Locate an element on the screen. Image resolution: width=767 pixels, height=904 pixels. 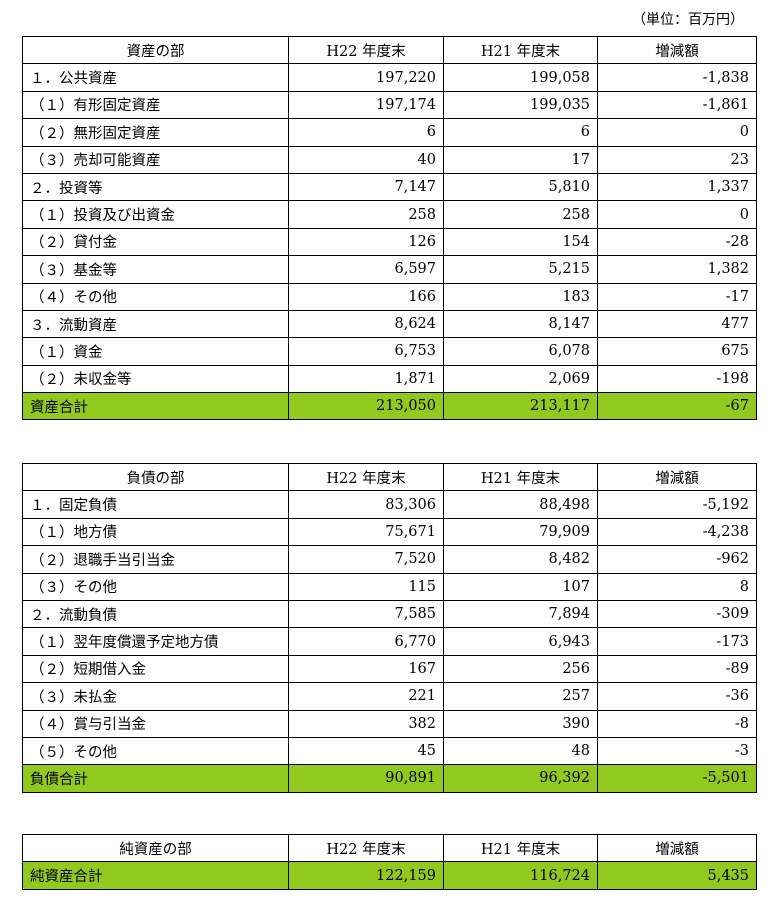
table-row: （２）無形固定資産 6 6 0 is located at coordinates (389, 132).